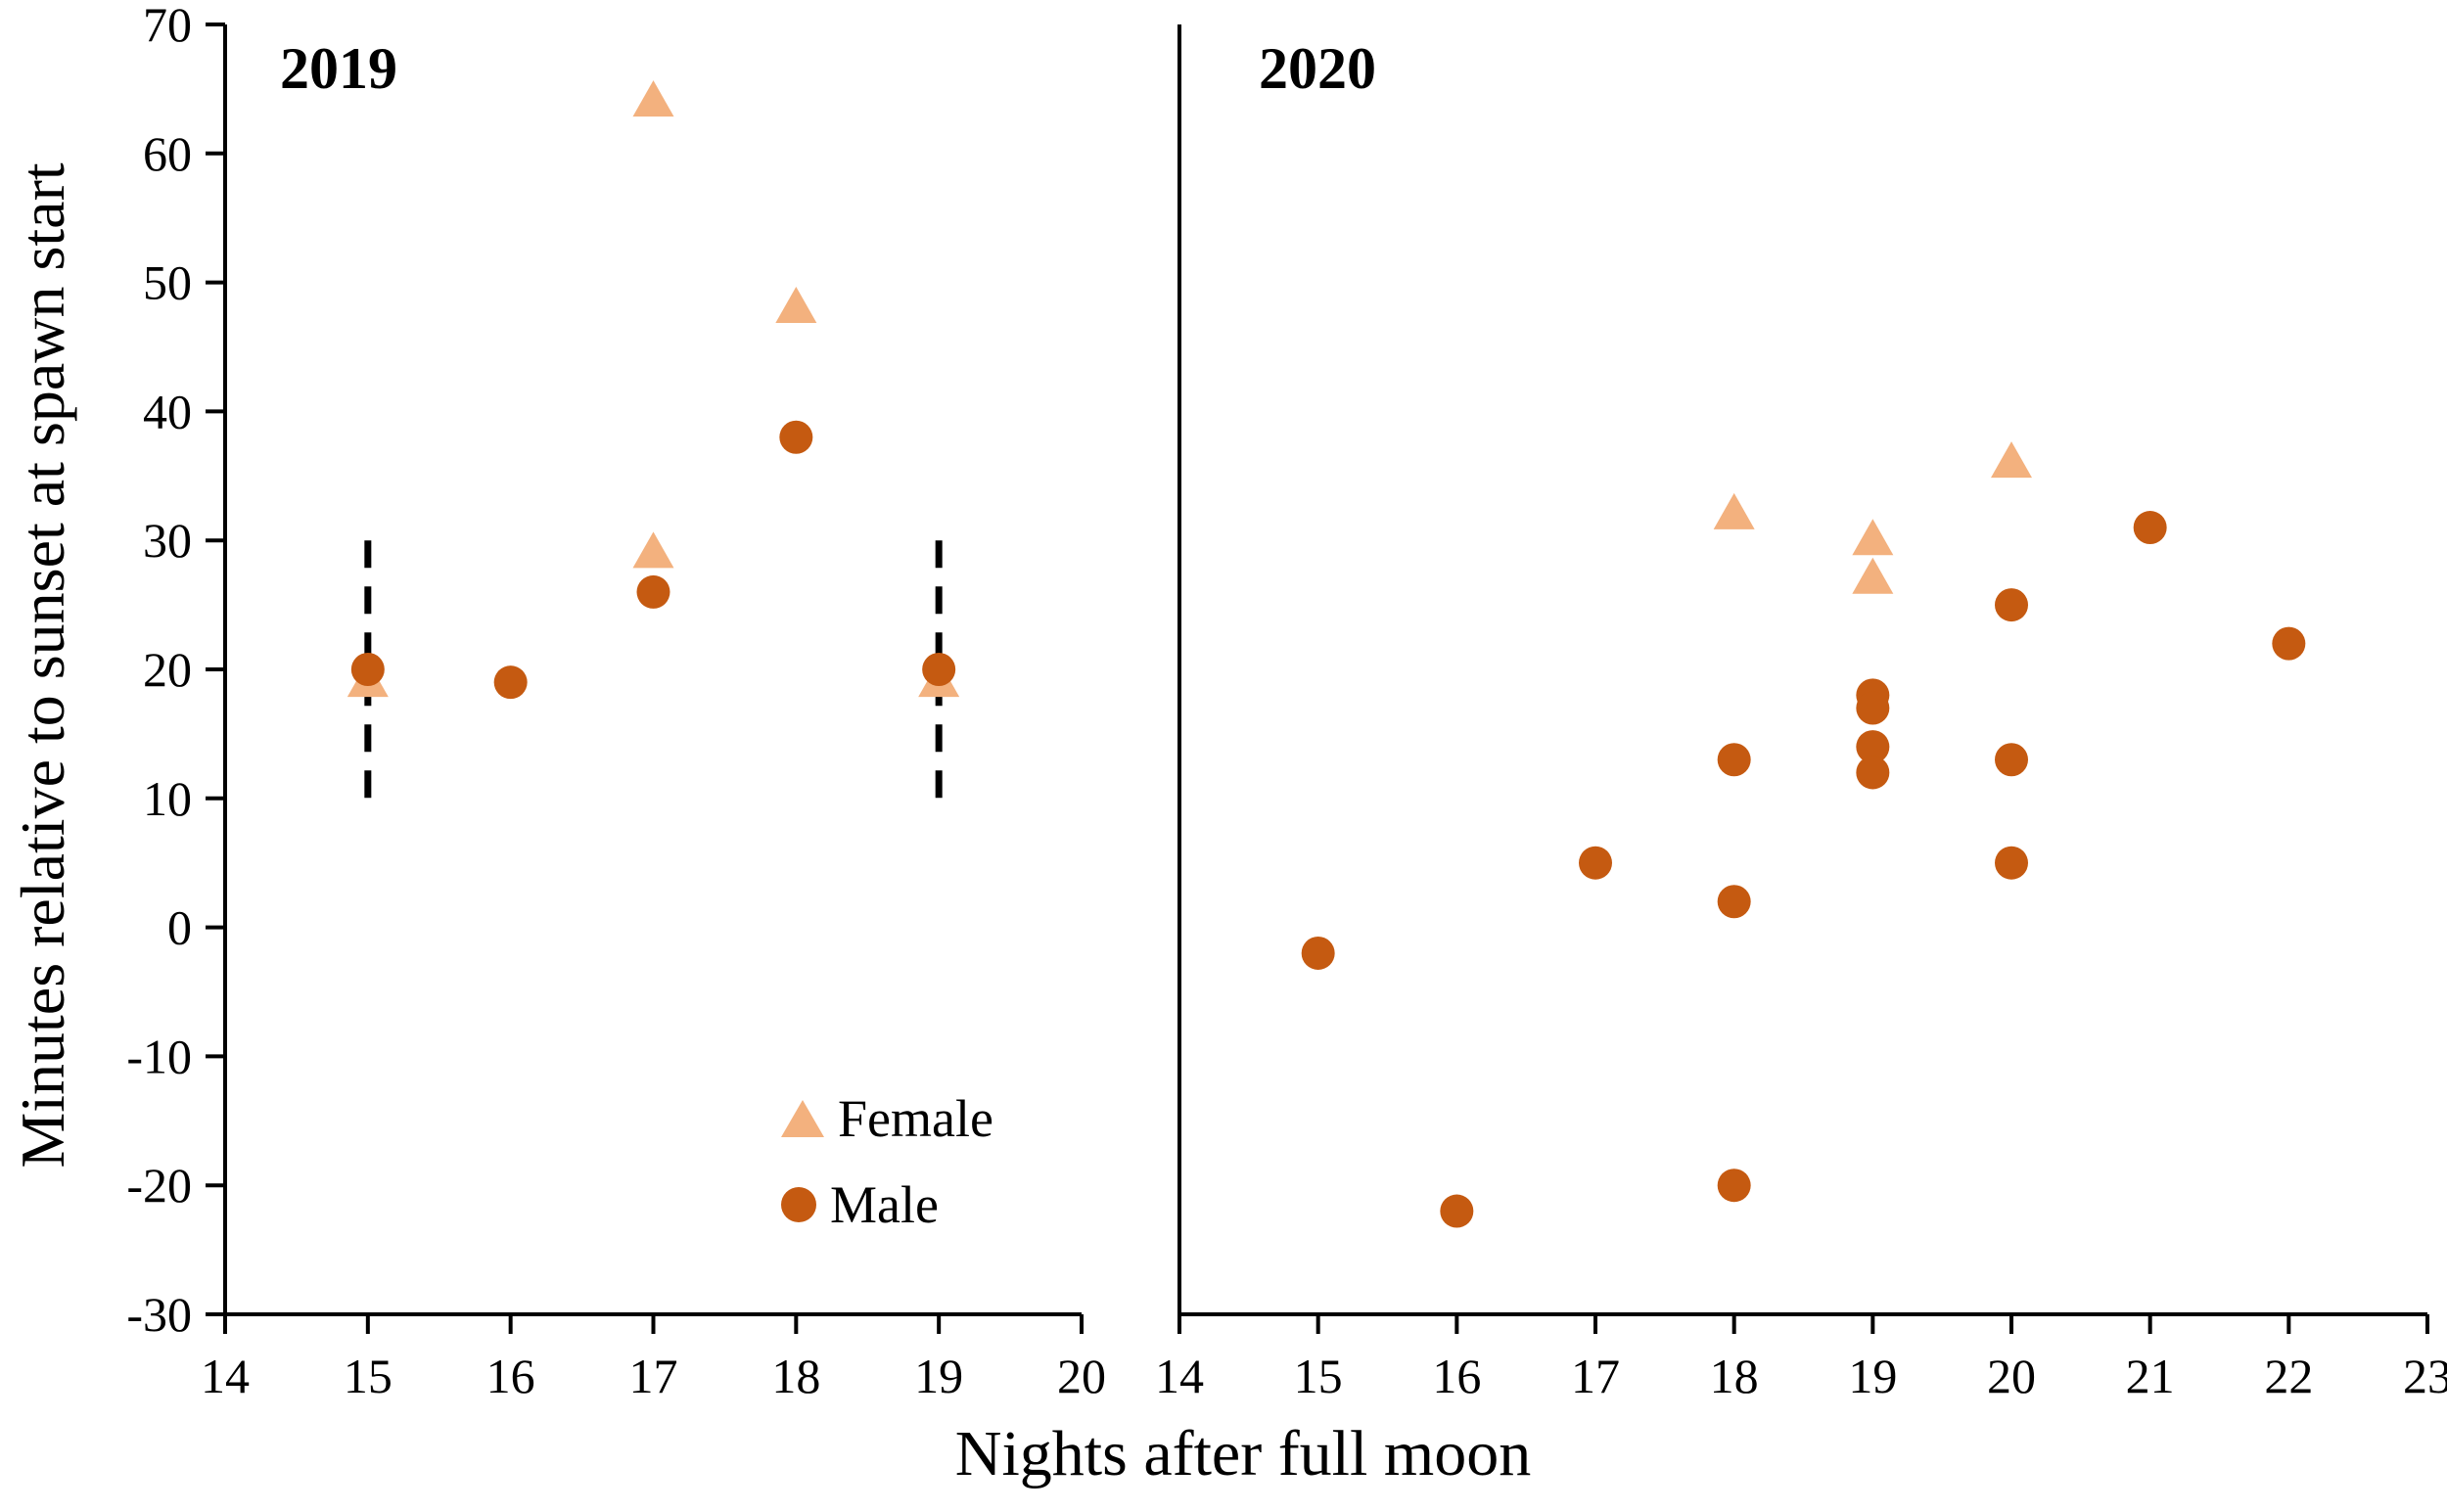  Describe the element at coordinates (167, 153) in the screenshot. I see `y-tick-label: 60` at that location.